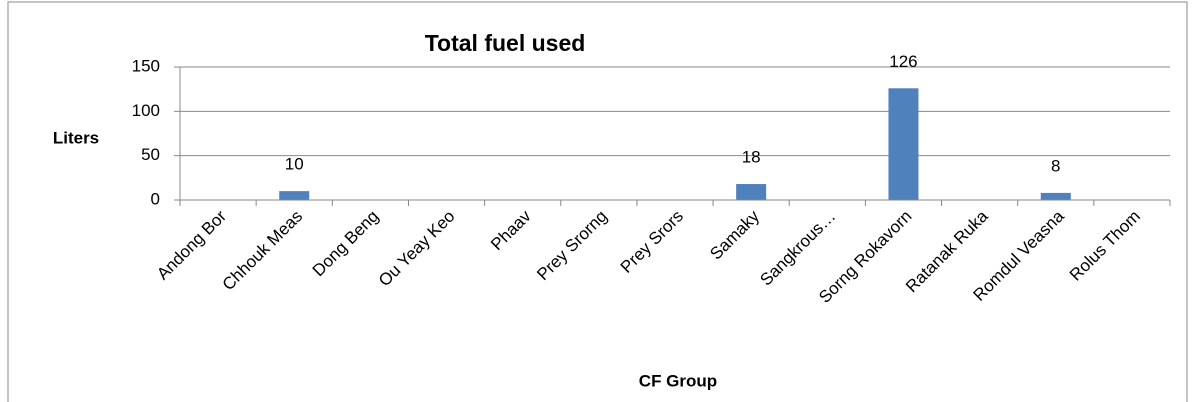 The width and height of the screenshot is (1193, 402). What do you see at coordinates (146, 110) in the screenshot?
I see `y-tick-label: 100` at bounding box center [146, 110].